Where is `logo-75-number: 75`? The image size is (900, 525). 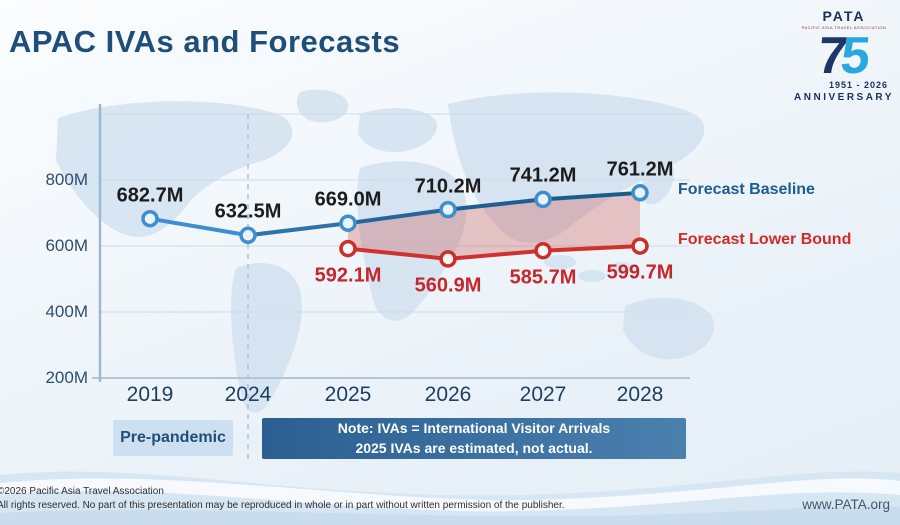
logo-75-number: 75 is located at coordinates (844, 56).